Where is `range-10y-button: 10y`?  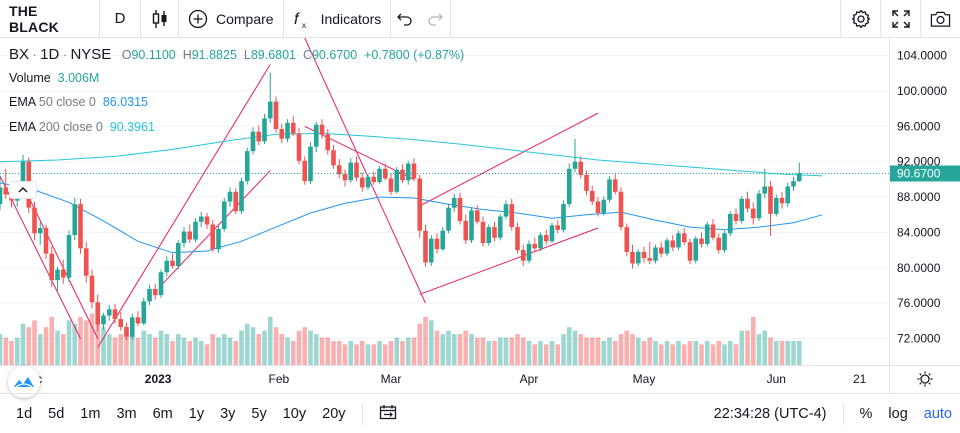
range-10y-button: 10y is located at coordinates (294, 413).